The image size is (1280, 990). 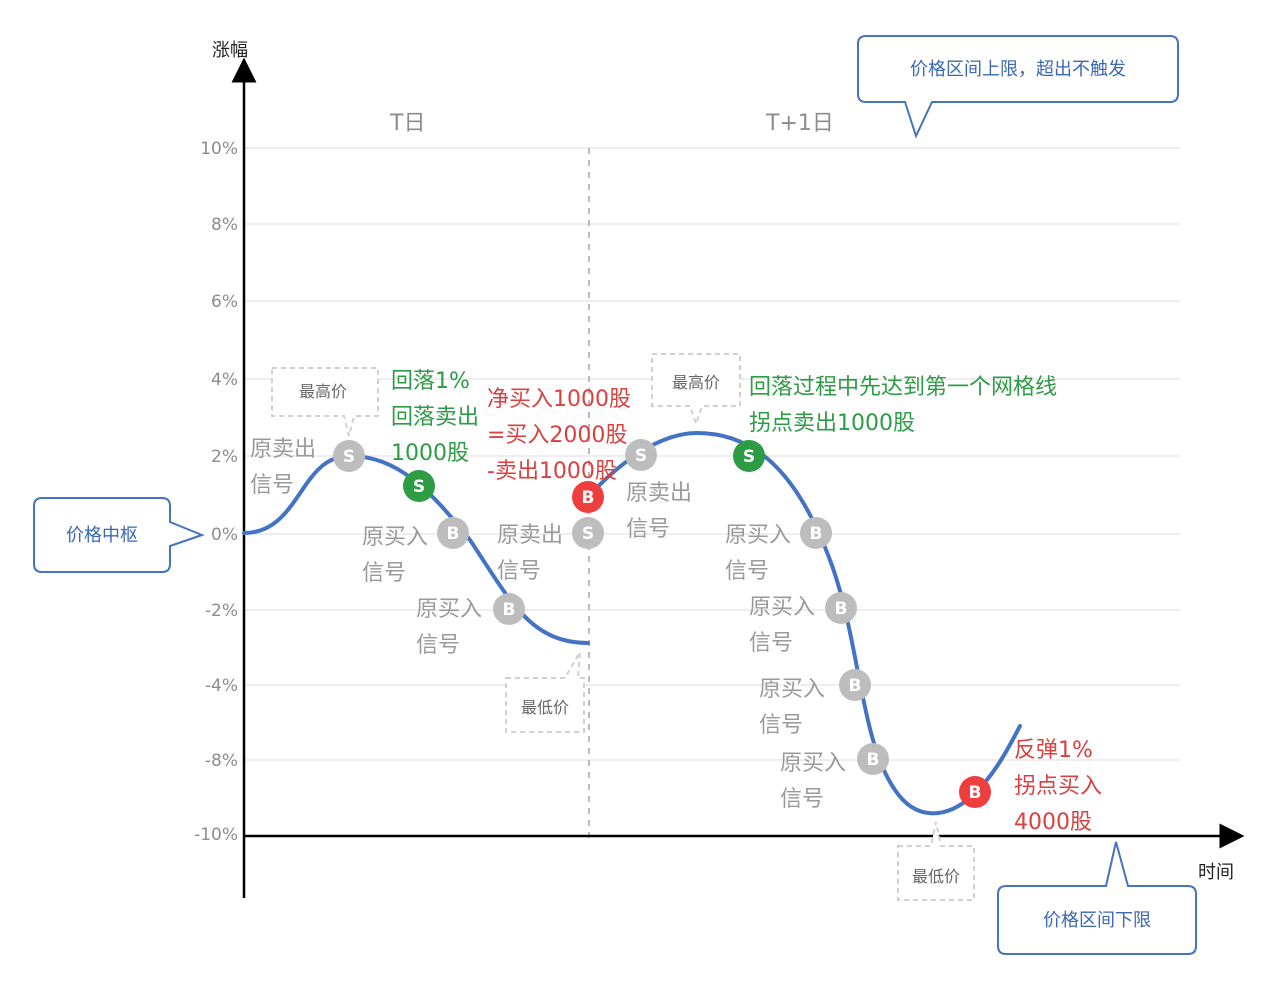 I want to click on marker-orig-buy-5: B, so click(x=855, y=685).